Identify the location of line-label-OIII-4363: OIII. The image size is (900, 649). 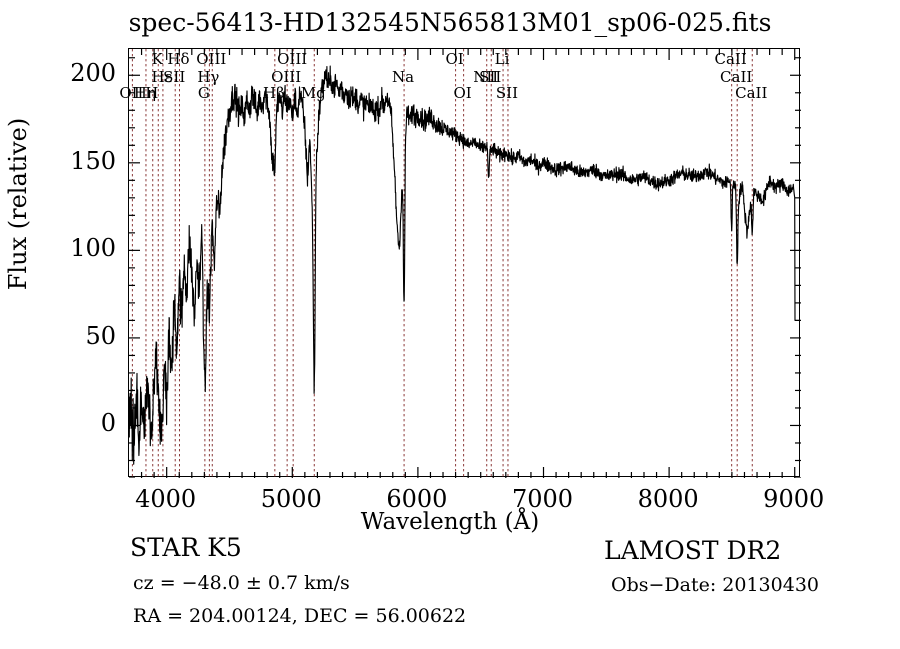
(211, 59).